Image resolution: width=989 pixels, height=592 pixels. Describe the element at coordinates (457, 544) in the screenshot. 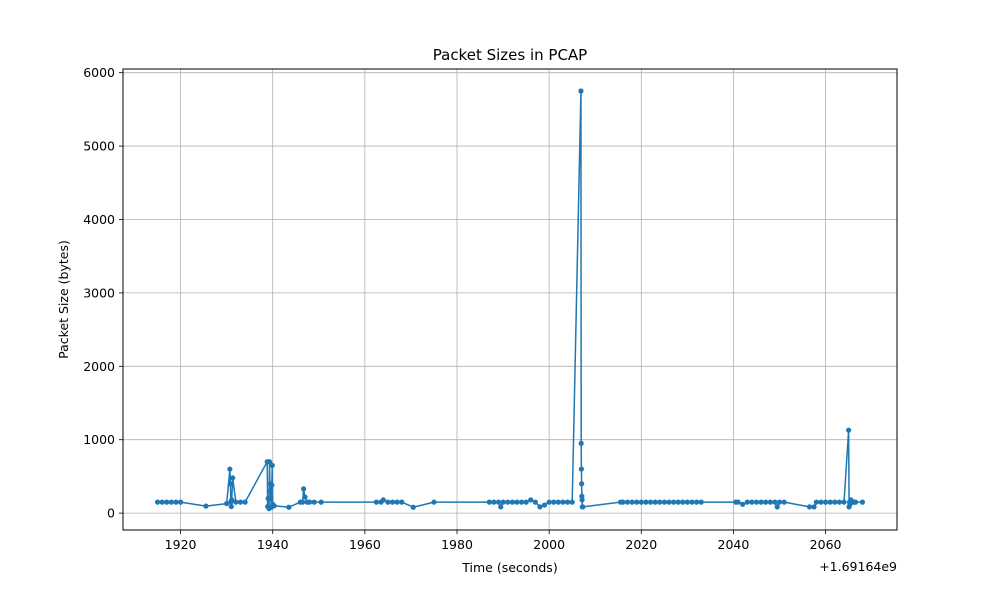

I see `x-tick-label: 1980` at that location.